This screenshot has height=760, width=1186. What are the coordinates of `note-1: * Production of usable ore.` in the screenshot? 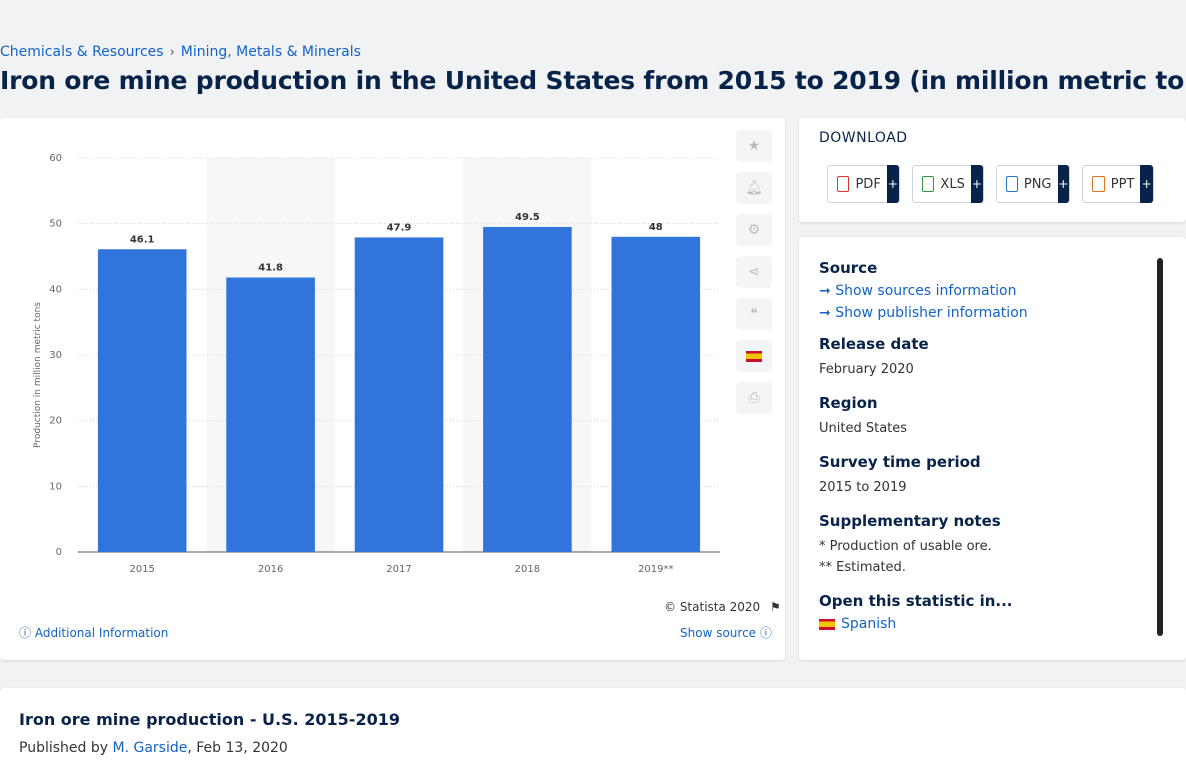 It's located at (994, 546).